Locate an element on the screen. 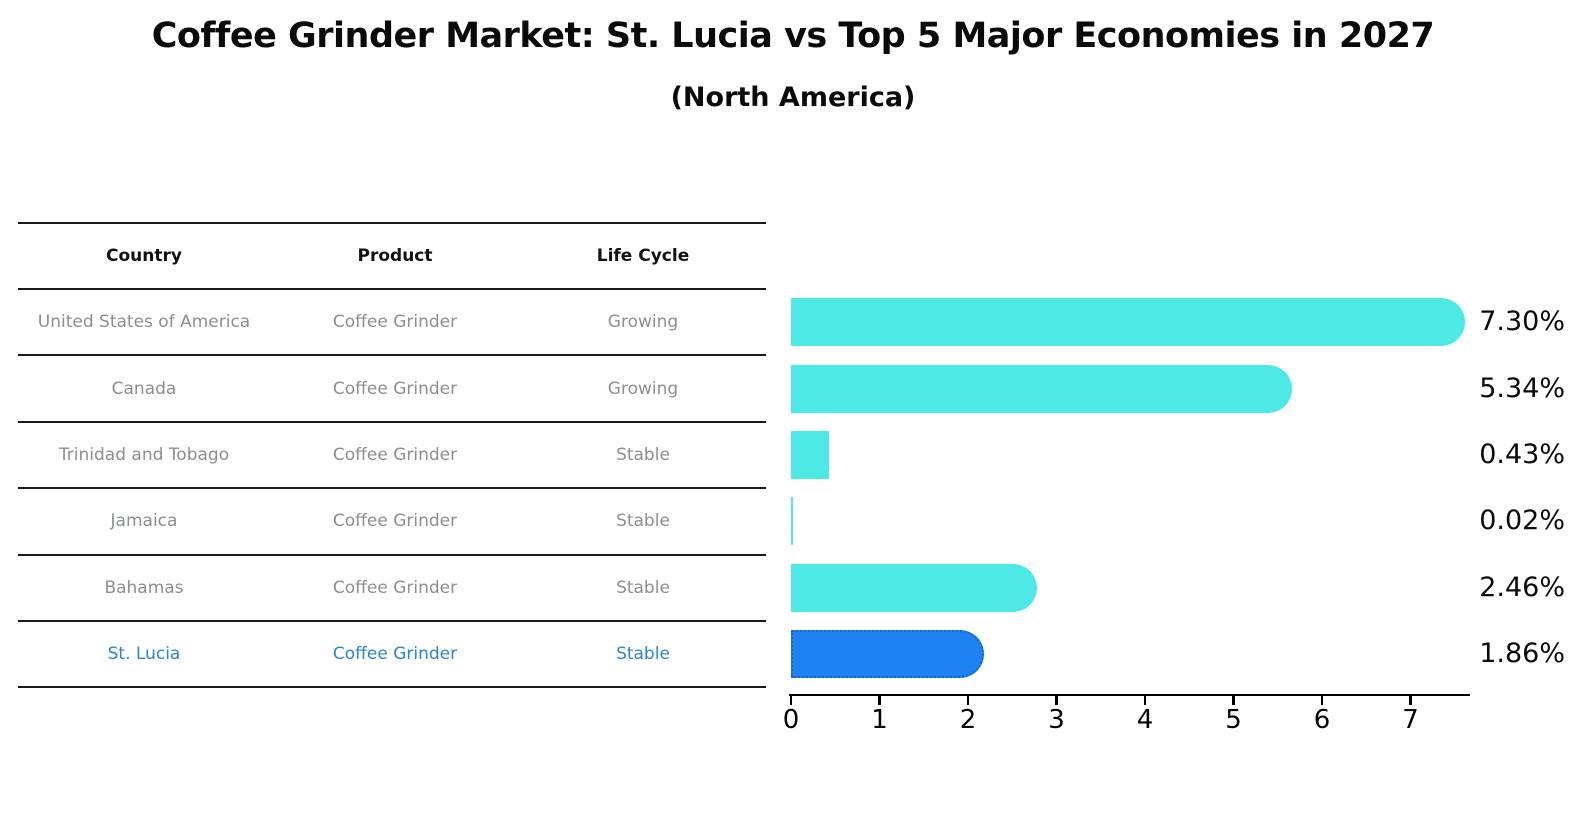 The width and height of the screenshot is (1586, 823). x-tick-label: 5 is located at coordinates (1233, 720).